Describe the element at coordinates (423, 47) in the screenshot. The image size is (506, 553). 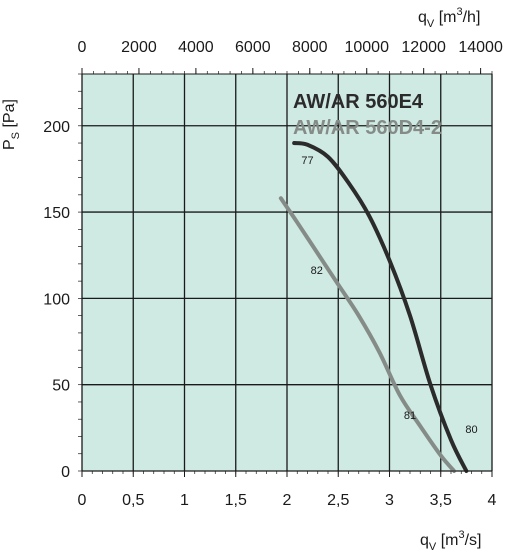
I see `x-top-tick-label: 12000` at that location.